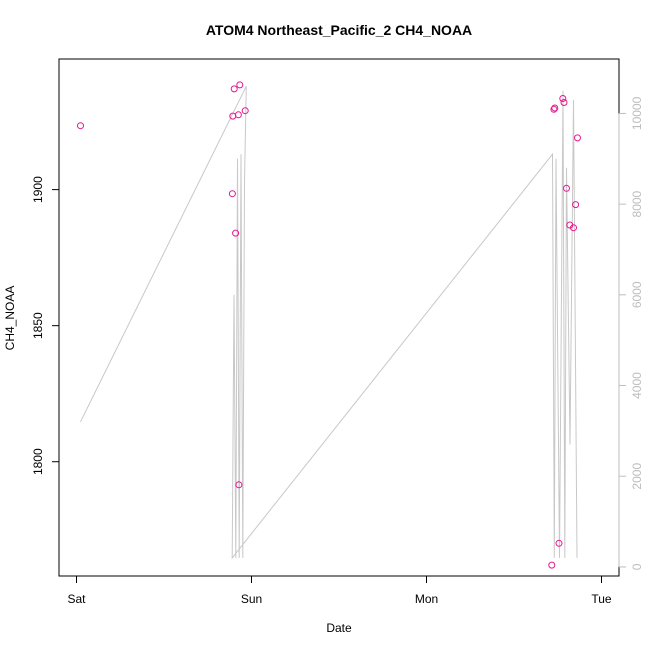  Describe the element at coordinates (339, 30) in the screenshot. I see `chart-title: ATOM4 Northeast_Pacific_2 CH4_NOAA` at that location.